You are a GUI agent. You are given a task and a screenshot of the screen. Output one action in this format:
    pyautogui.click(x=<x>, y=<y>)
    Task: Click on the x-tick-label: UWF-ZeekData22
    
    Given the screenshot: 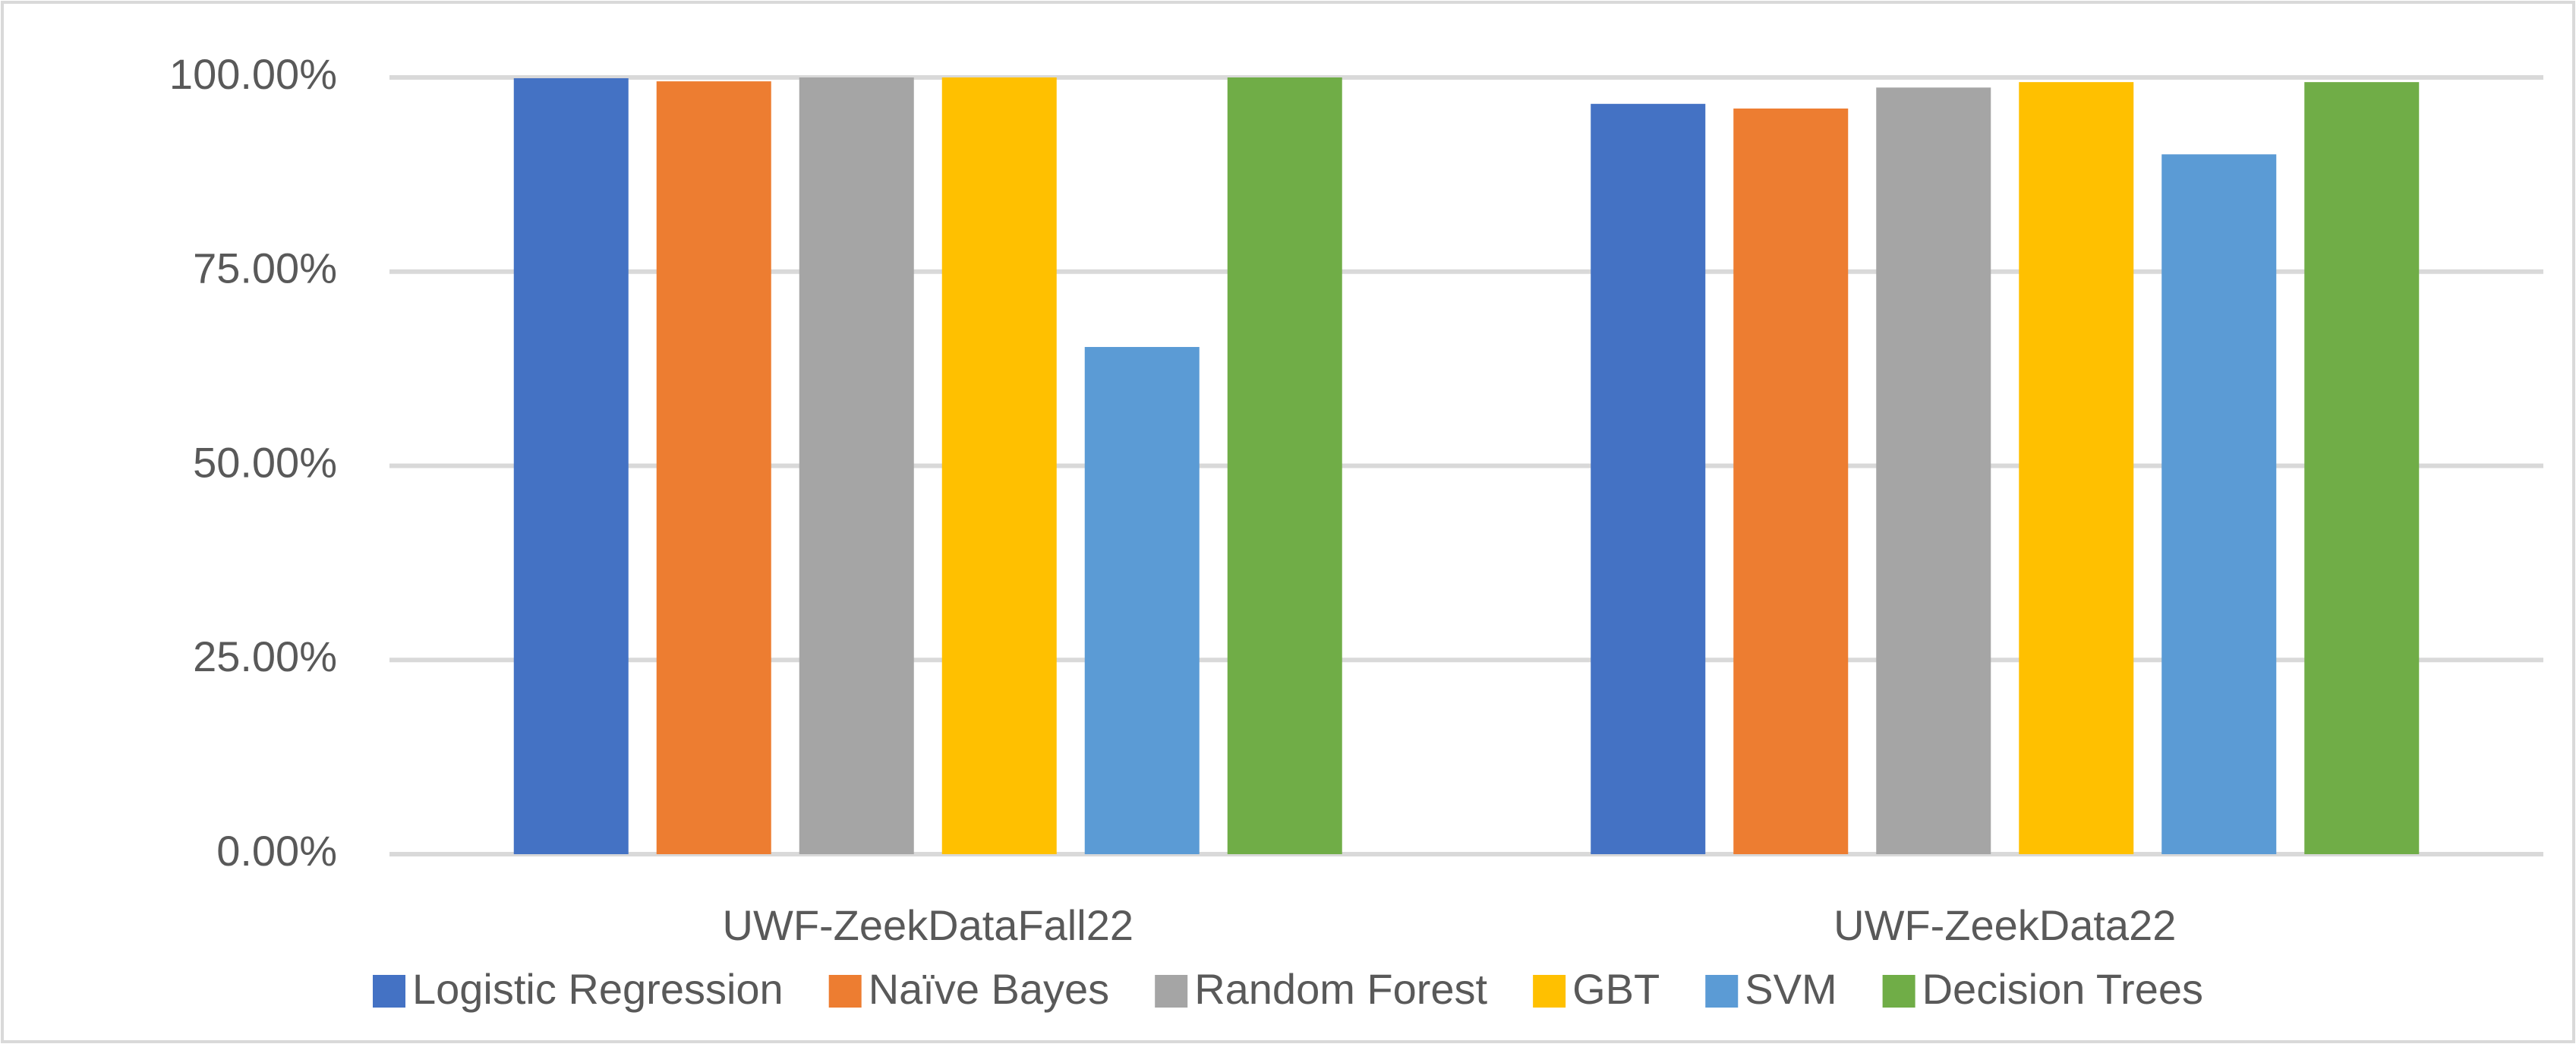 What is the action you would take?
    pyautogui.click(x=2004, y=925)
    